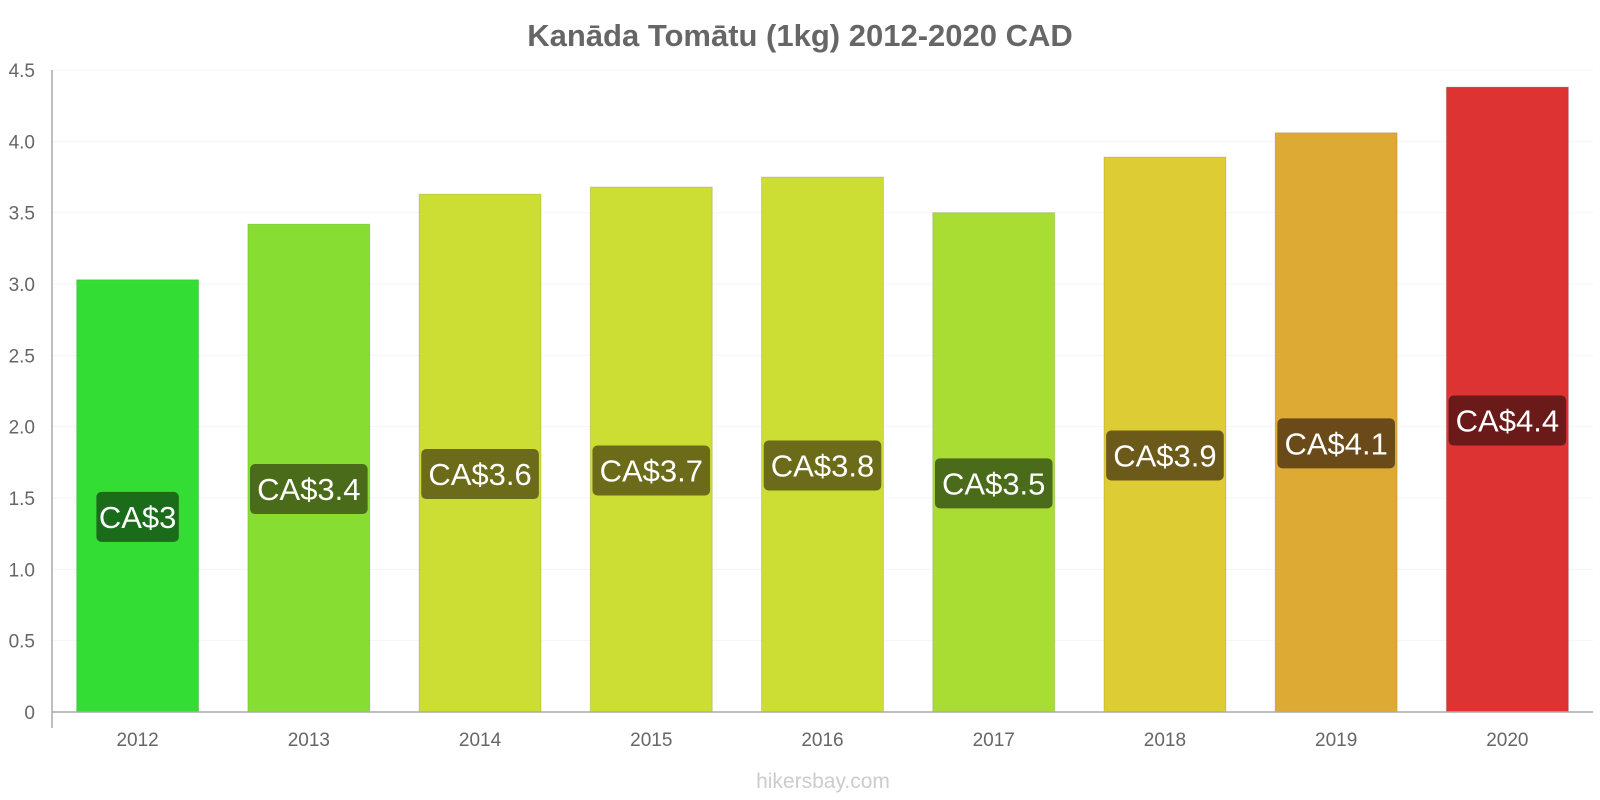  What do you see at coordinates (29, 713) in the screenshot?
I see `y-tick-label: 0` at bounding box center [29, 713].